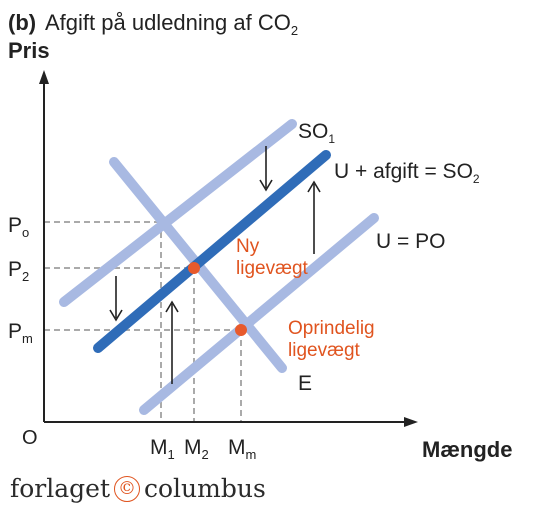 The height and width of the screenshot is (508, 550). I want to click on x-tick-m1: M1, so click(162, 449).